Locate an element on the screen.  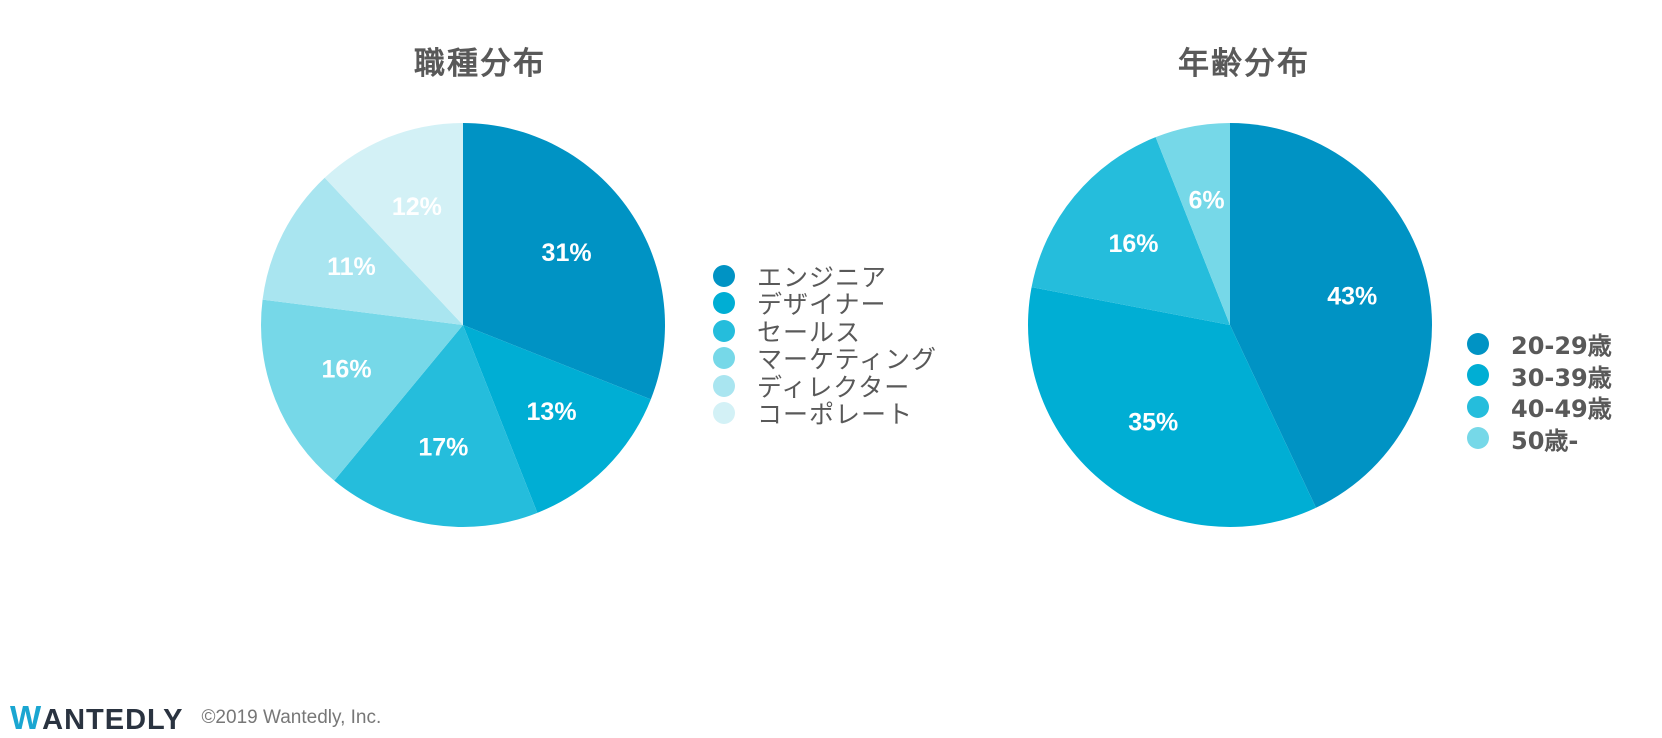
legend-label: 30-39歳 is located at coordinates (1561, 377).